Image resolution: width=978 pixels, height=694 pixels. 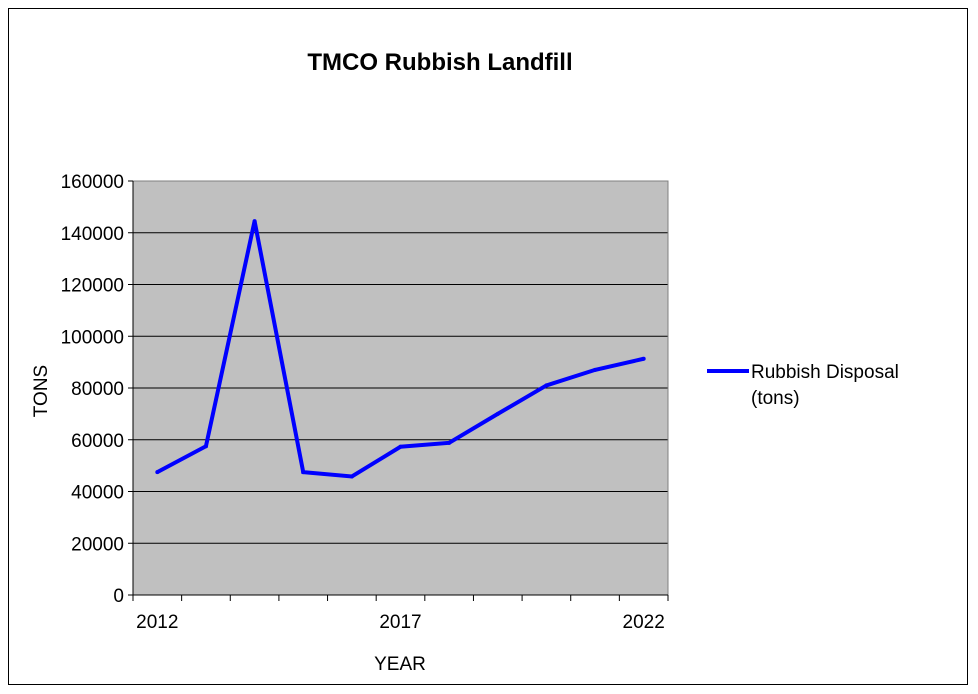 What do you see at coordinates (92, 337) in the screenshot?
I see `y-tick-label: 100000` at bounding box center [92, 337].